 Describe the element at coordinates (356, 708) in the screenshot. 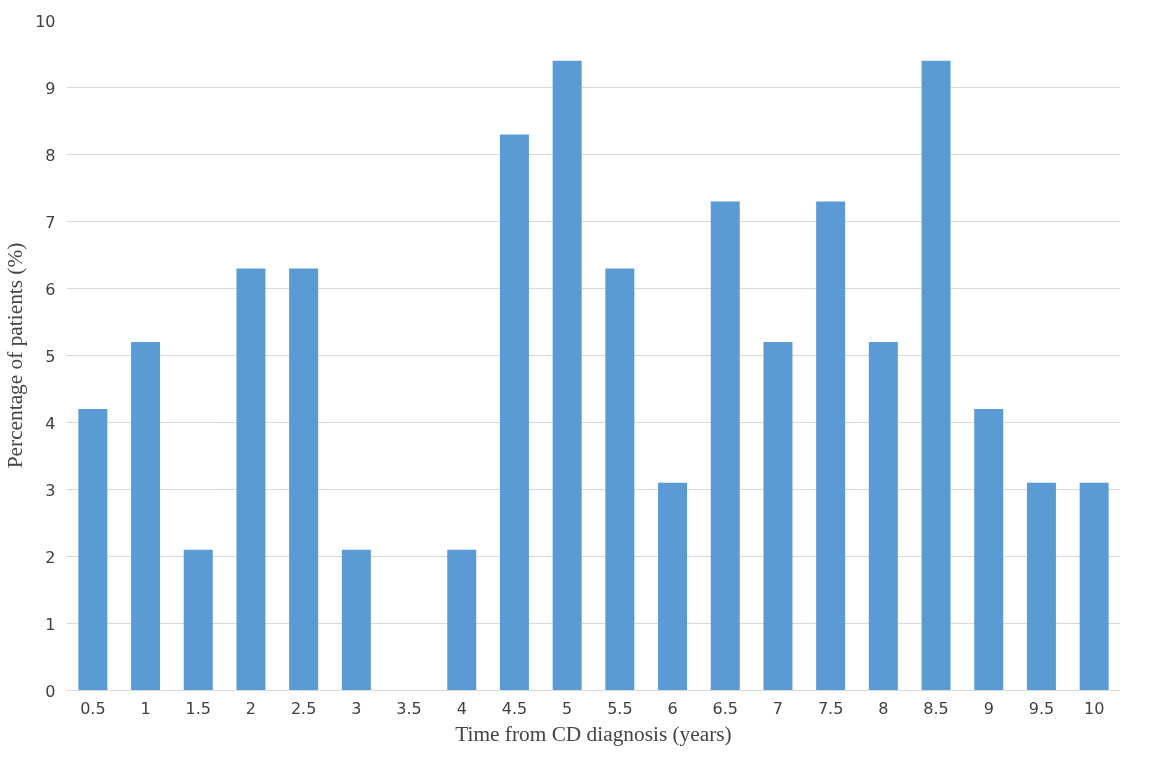

I see `x-tick-label: 3` at that location.